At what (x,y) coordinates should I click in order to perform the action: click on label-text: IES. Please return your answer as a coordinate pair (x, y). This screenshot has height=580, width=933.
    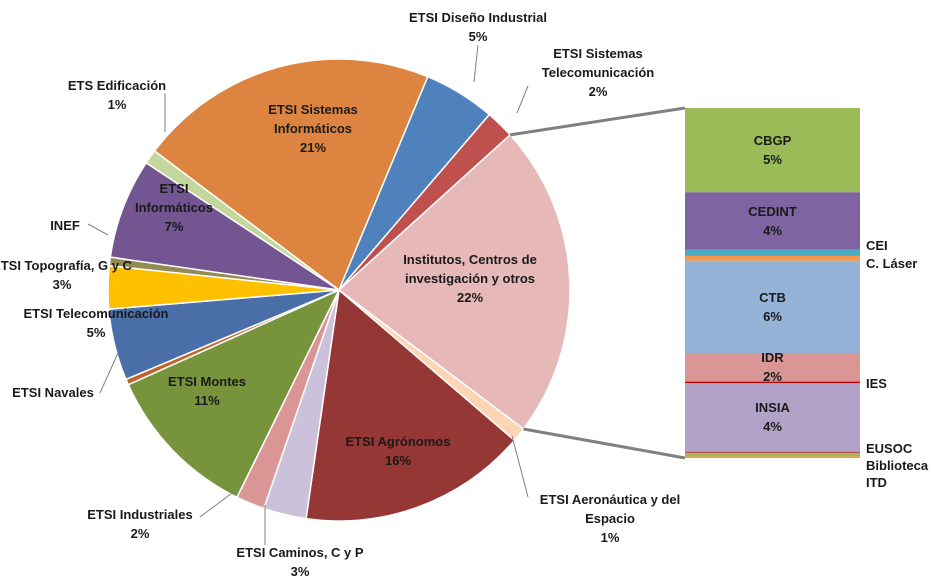
    Looking at the image, I should click on (876, 383).